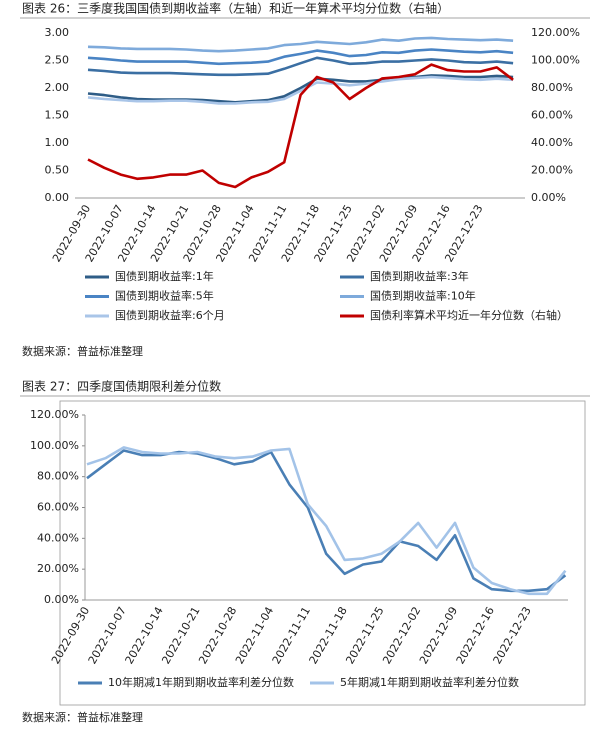  I want to click on legend-label: 国债利率算术平均近一年分位数（右轴）, so click(469, 315).